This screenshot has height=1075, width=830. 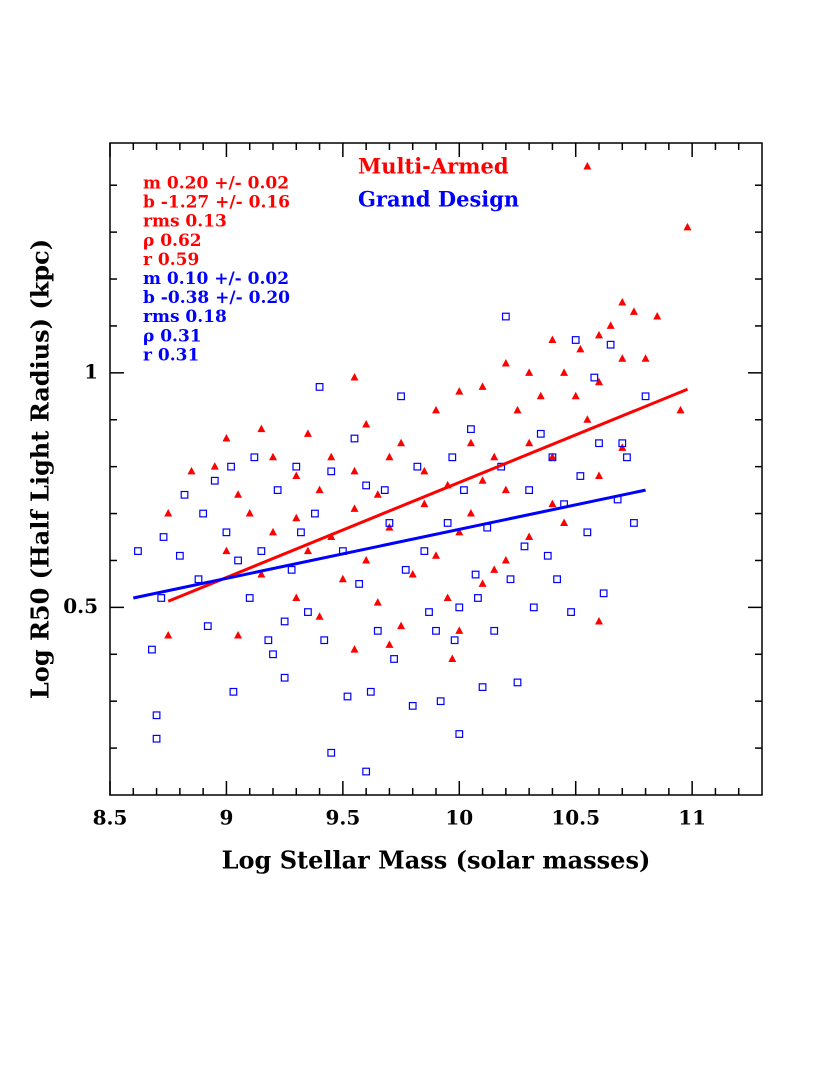 What do you see at coordinates (216, 279) in the screenshot?
I see `annotation: m 0.10 +/- 0.02` at bounding box center [216, 279].